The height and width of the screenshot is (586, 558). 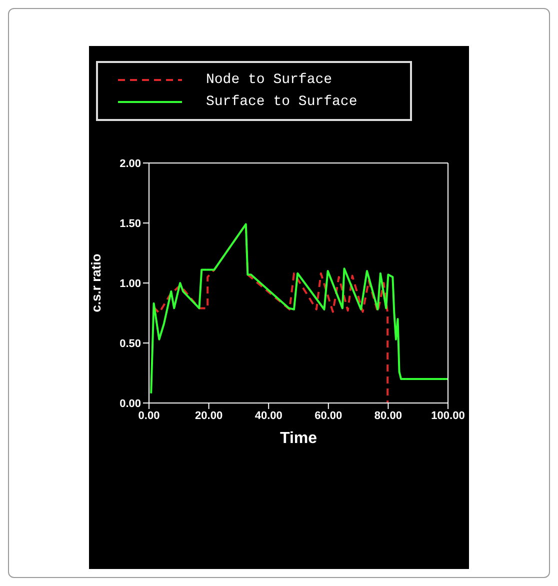 What do you see at coordinates (282, 102) in the screenshot?
I see `legend-label: Surface to Surface` at bounding box center [282, 102].